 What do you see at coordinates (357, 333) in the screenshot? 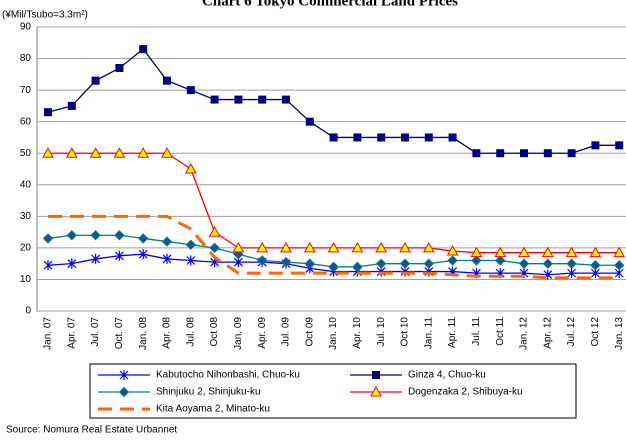
I see `x-tick-label: Apr. 10` at bounding box center [357, 333].